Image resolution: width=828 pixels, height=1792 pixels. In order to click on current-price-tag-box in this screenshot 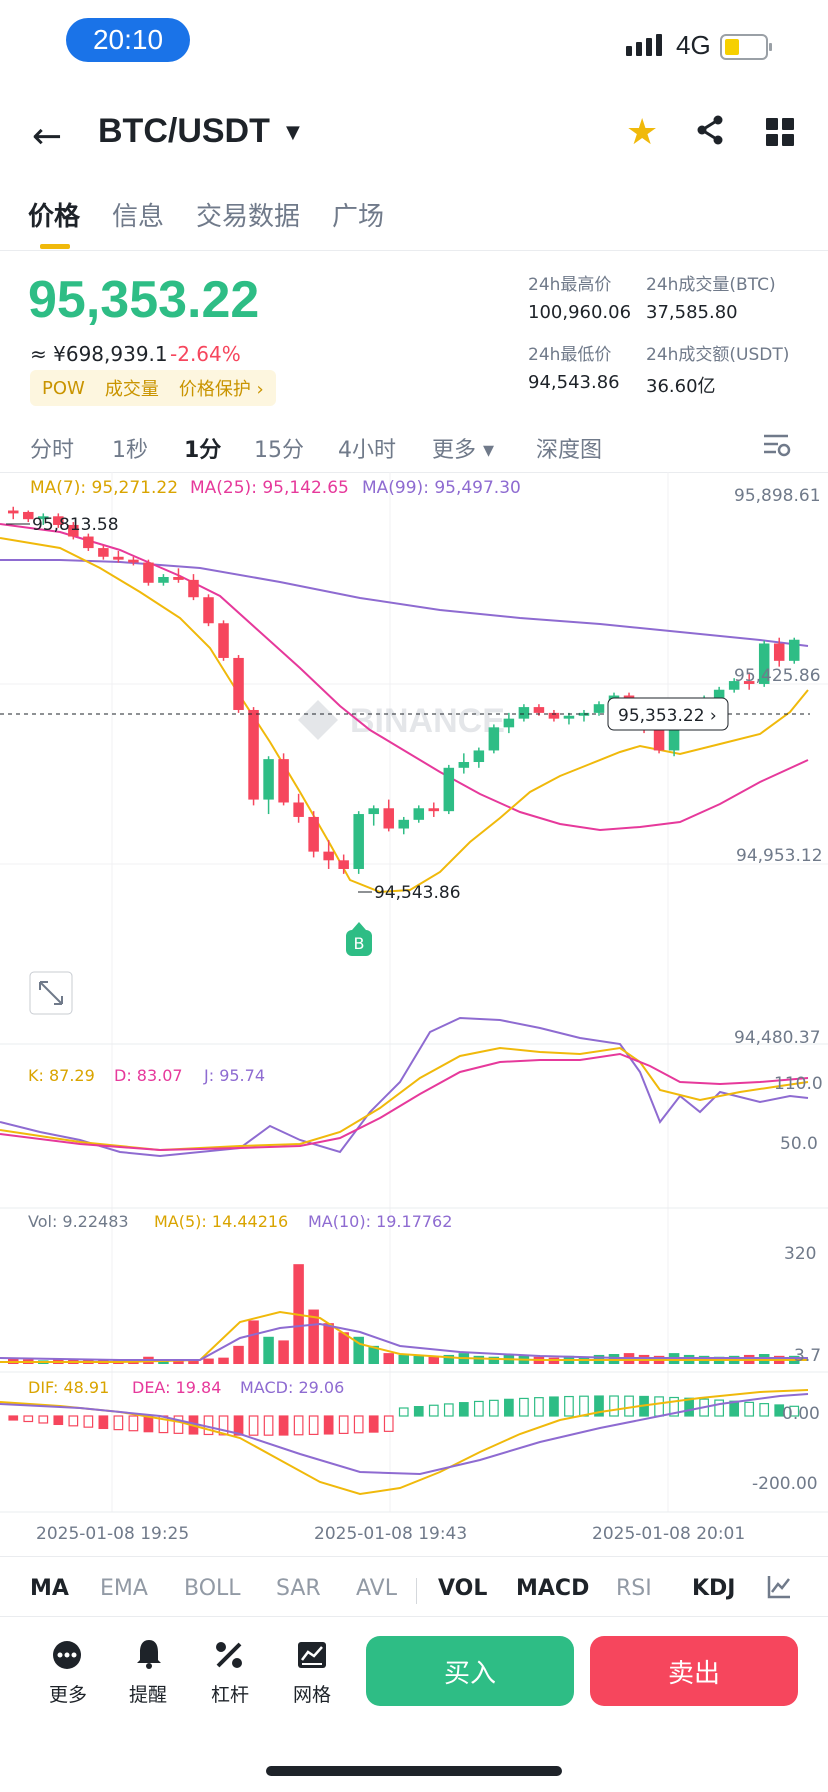, I will do `click(668, 714)`.